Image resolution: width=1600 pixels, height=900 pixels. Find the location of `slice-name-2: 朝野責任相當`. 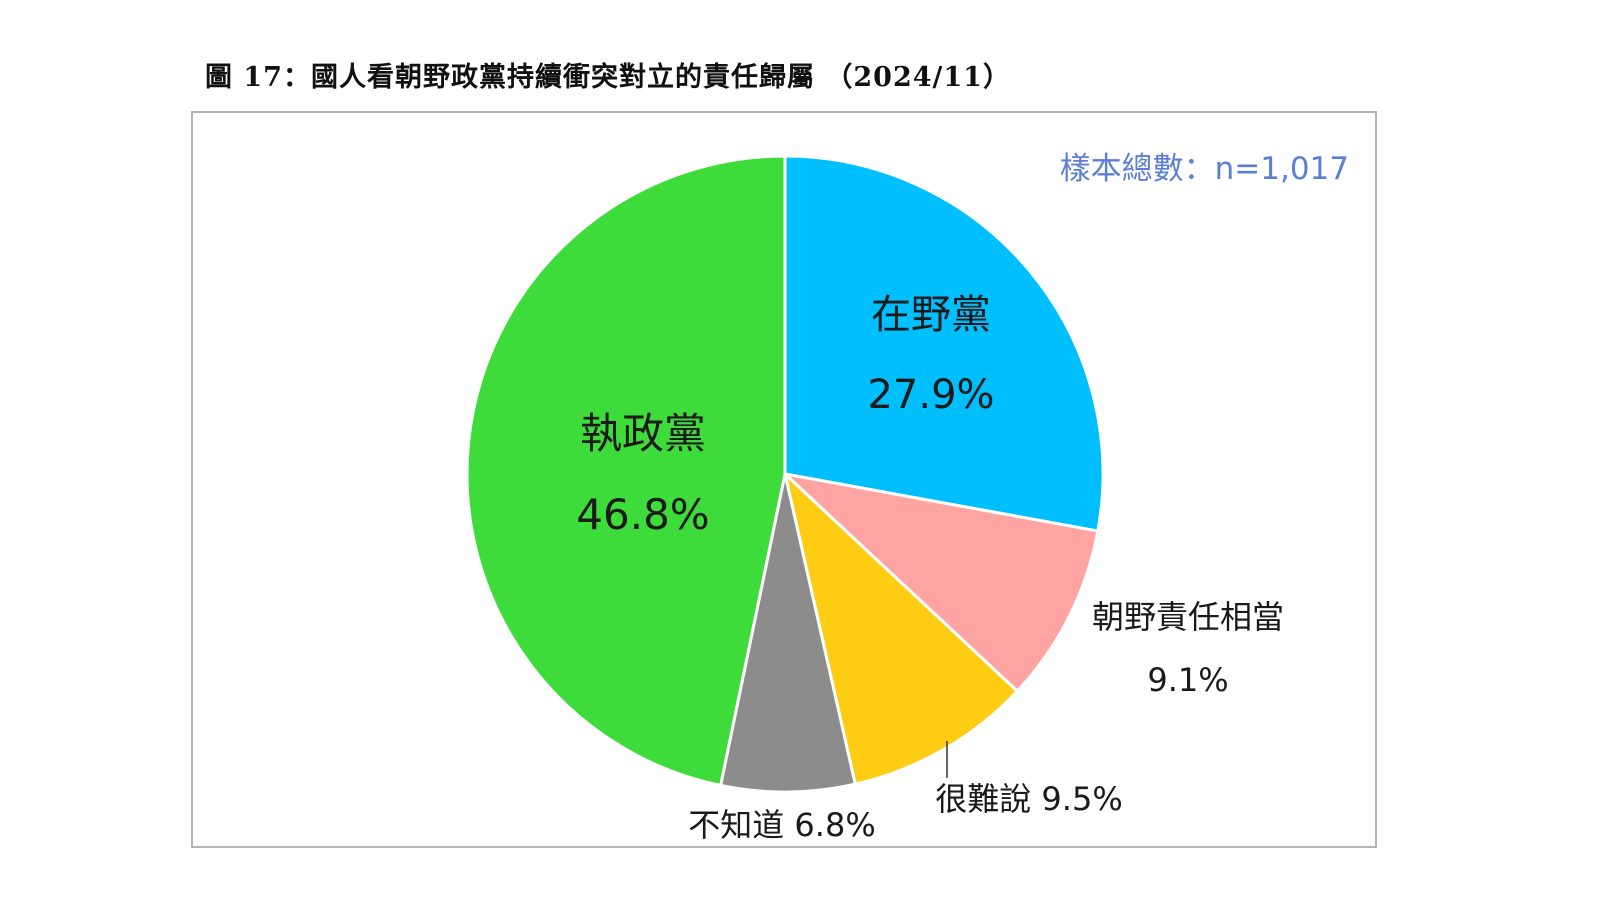

slice-name-2: 朝野責任相當 is located at coordinates (1188, 617).